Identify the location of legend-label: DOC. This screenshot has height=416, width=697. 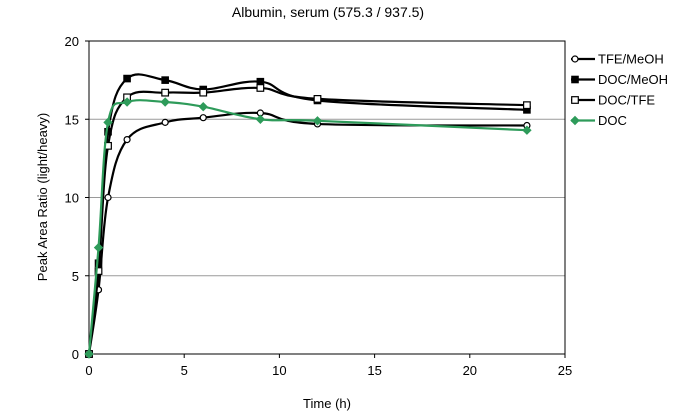
(612, 120).